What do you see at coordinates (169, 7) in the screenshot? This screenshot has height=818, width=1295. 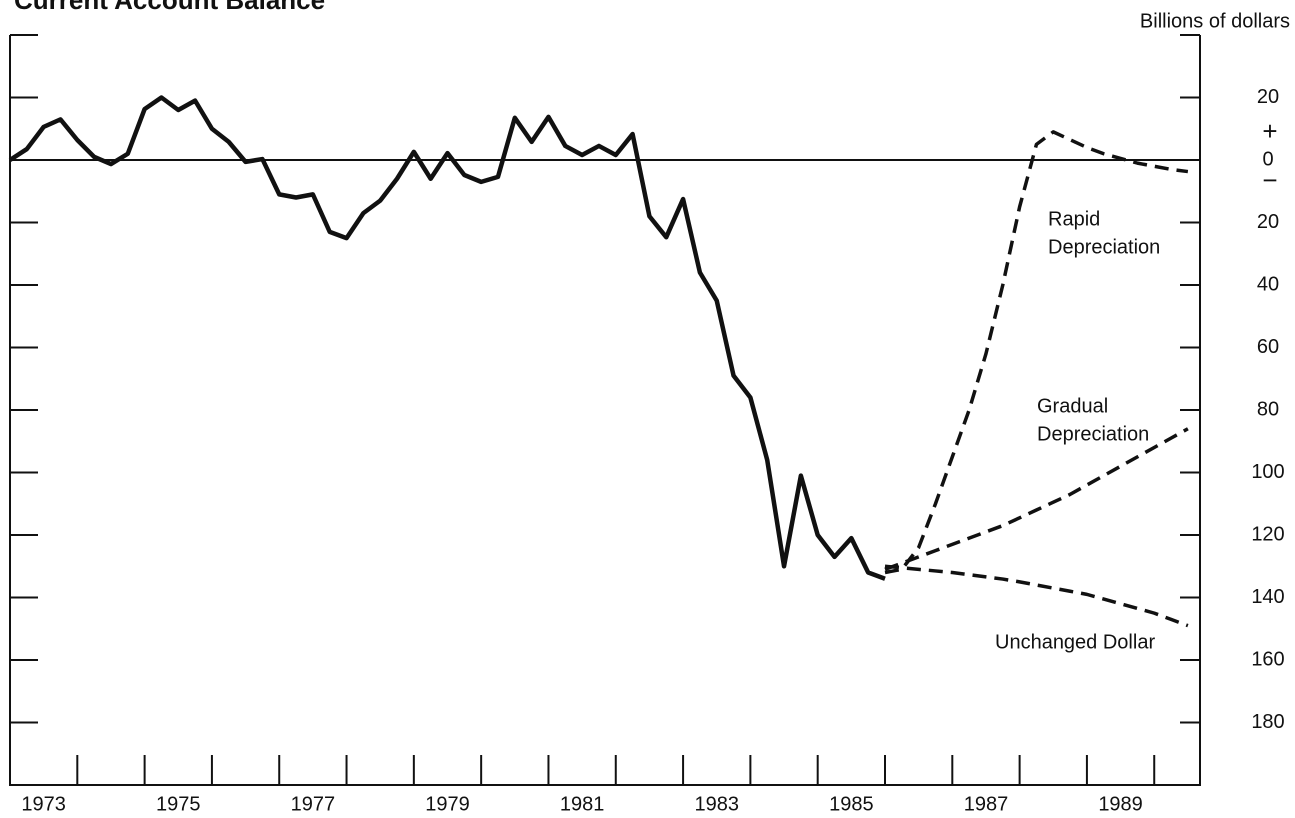 I see `chart-title: Current Account Balance` at bounding box center [169, 7].